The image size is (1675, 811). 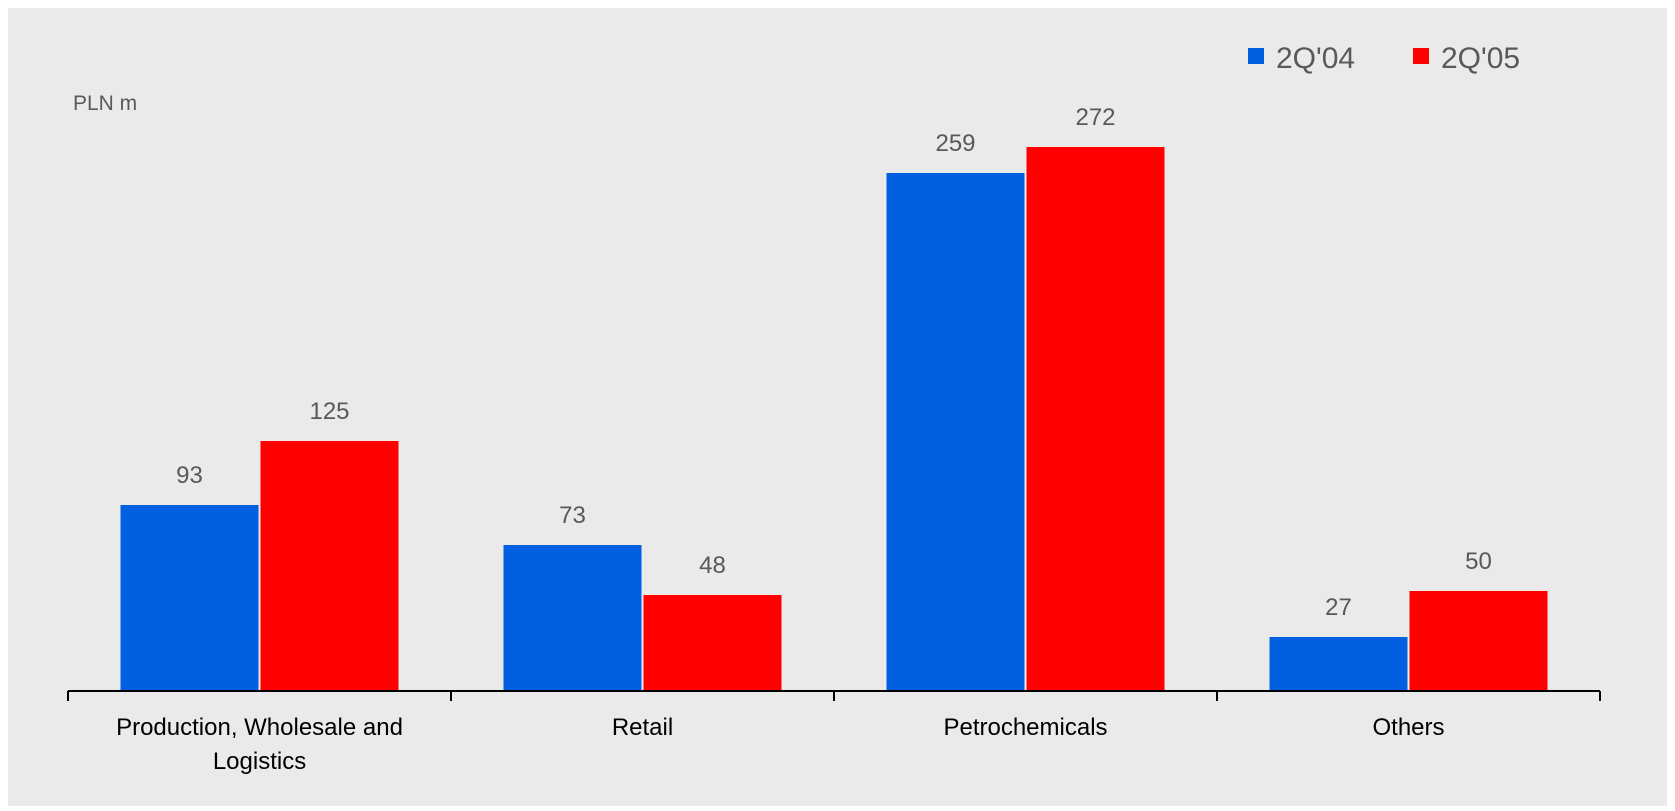 I want to click on value-label: 48, so click(x=712, y=565).